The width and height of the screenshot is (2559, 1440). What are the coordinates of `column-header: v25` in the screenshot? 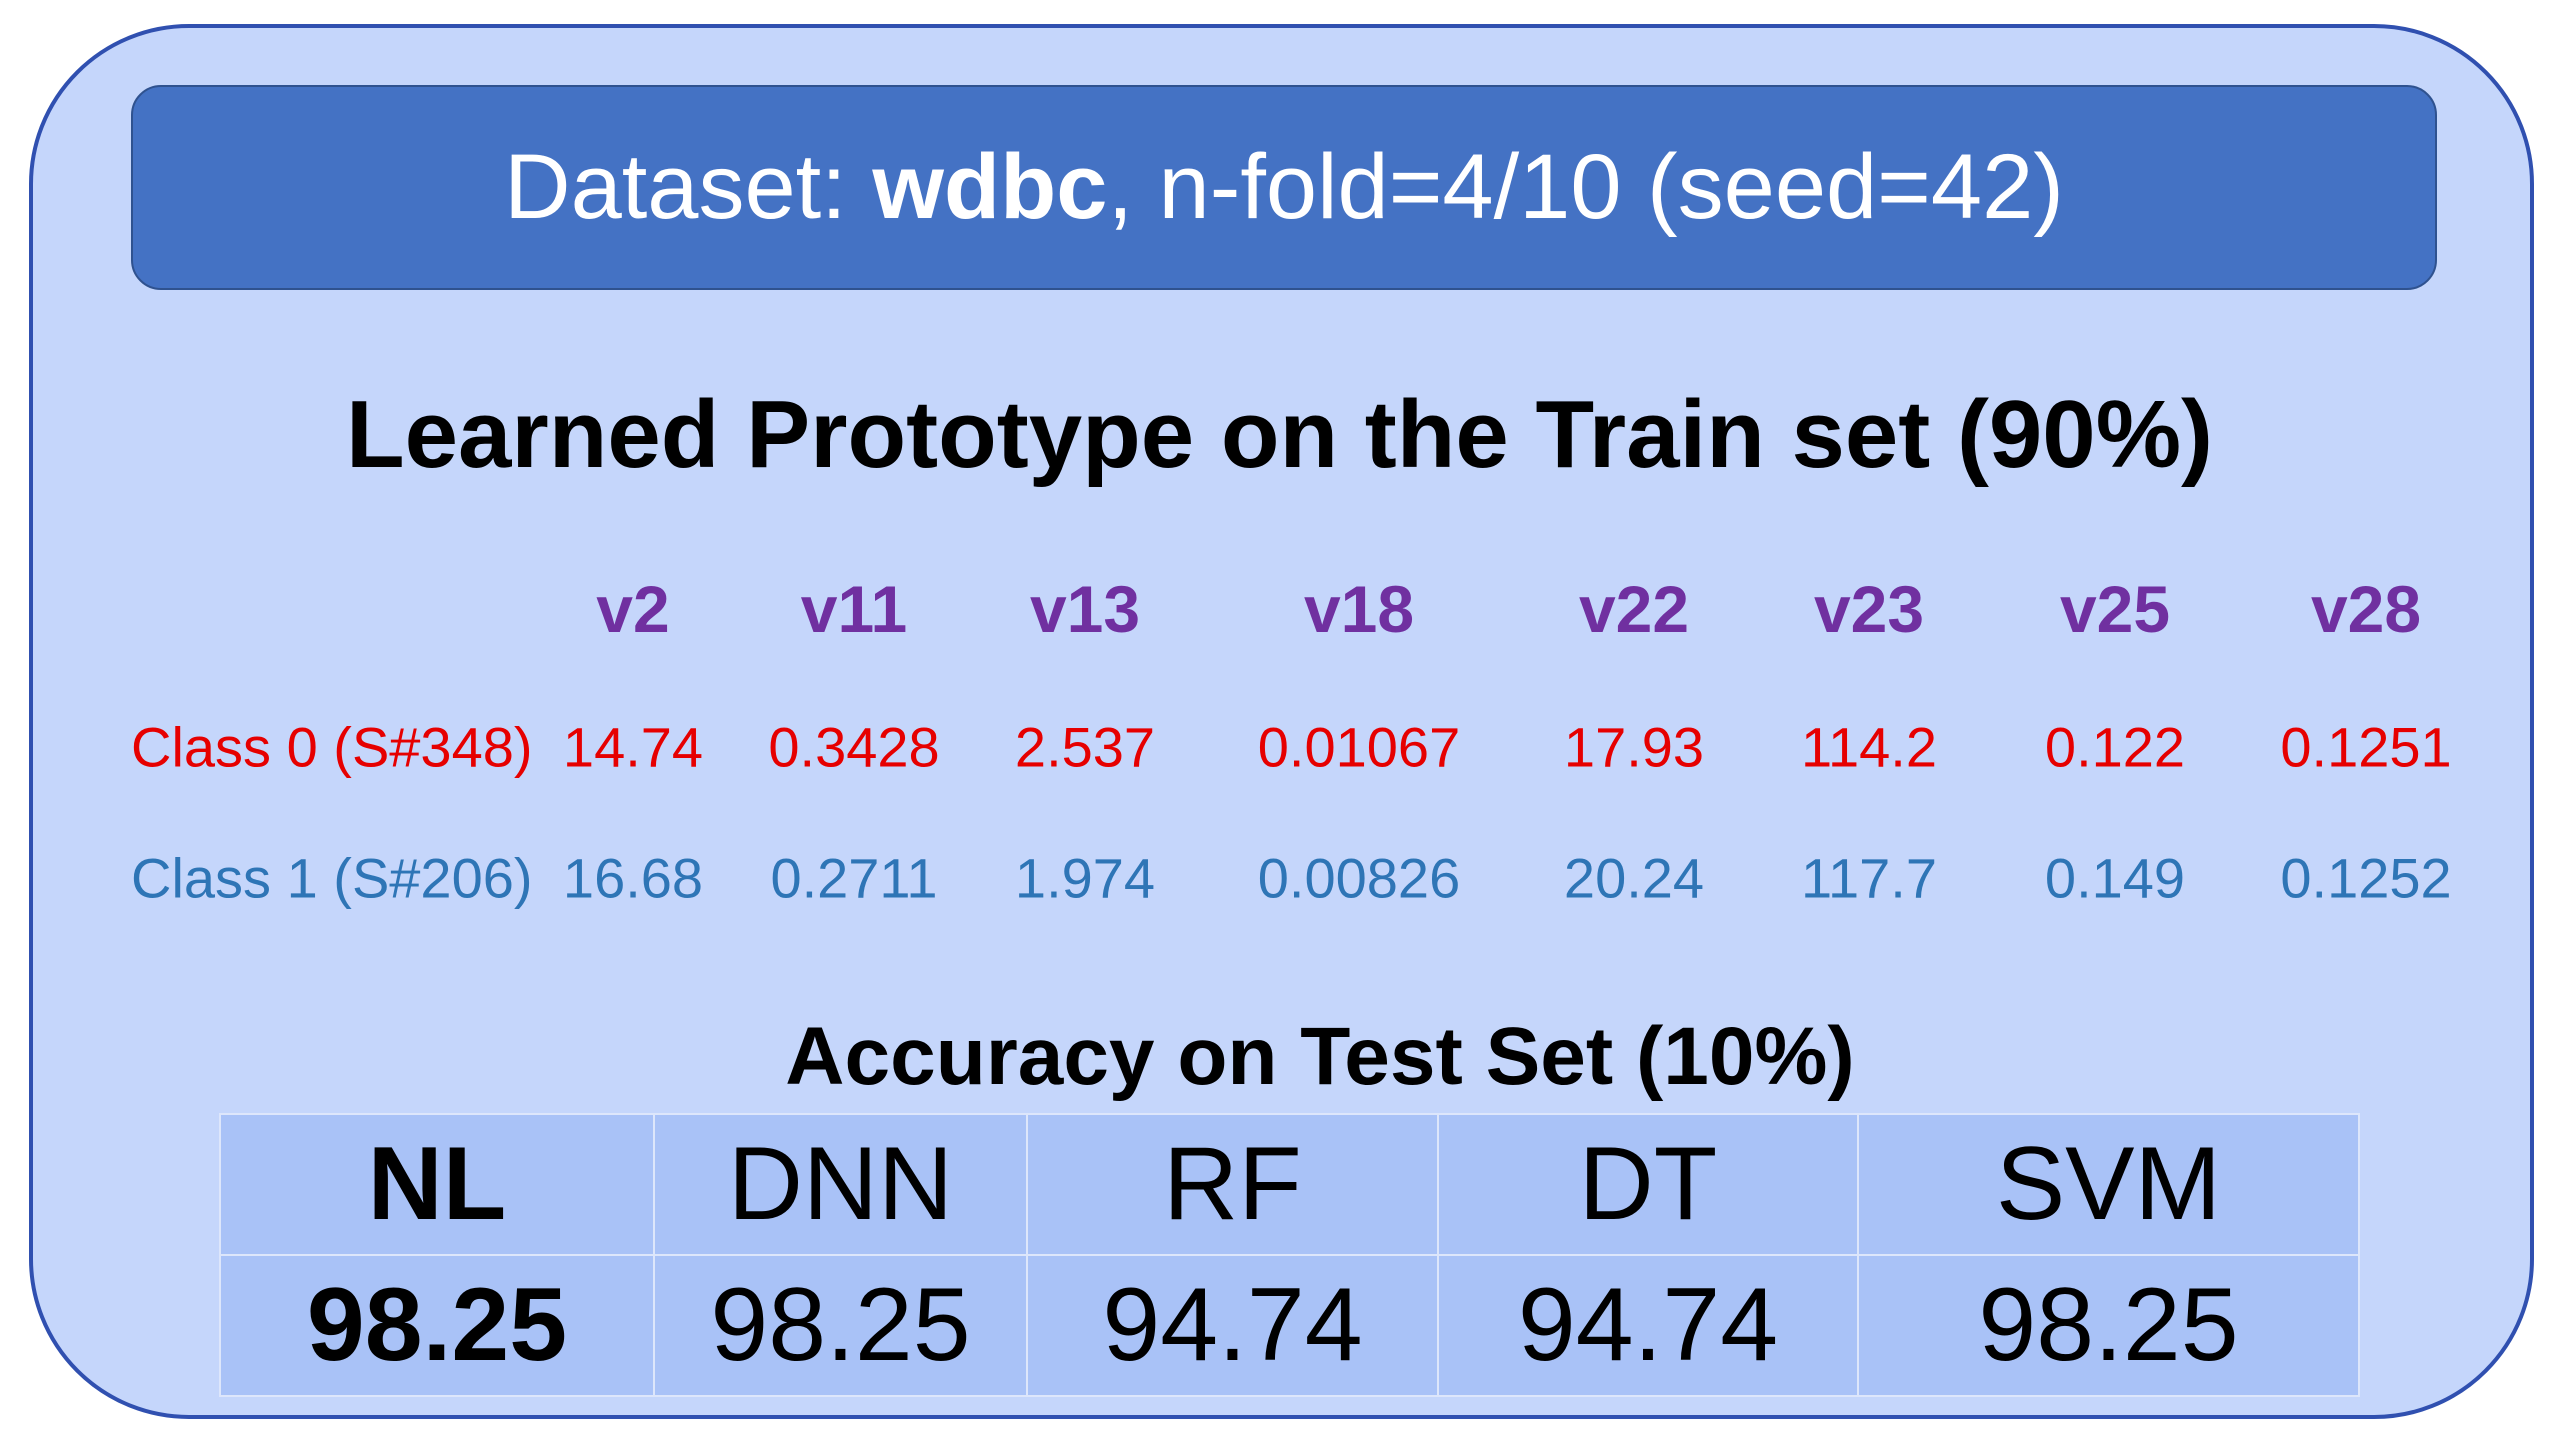 It's located at (2115, 609).